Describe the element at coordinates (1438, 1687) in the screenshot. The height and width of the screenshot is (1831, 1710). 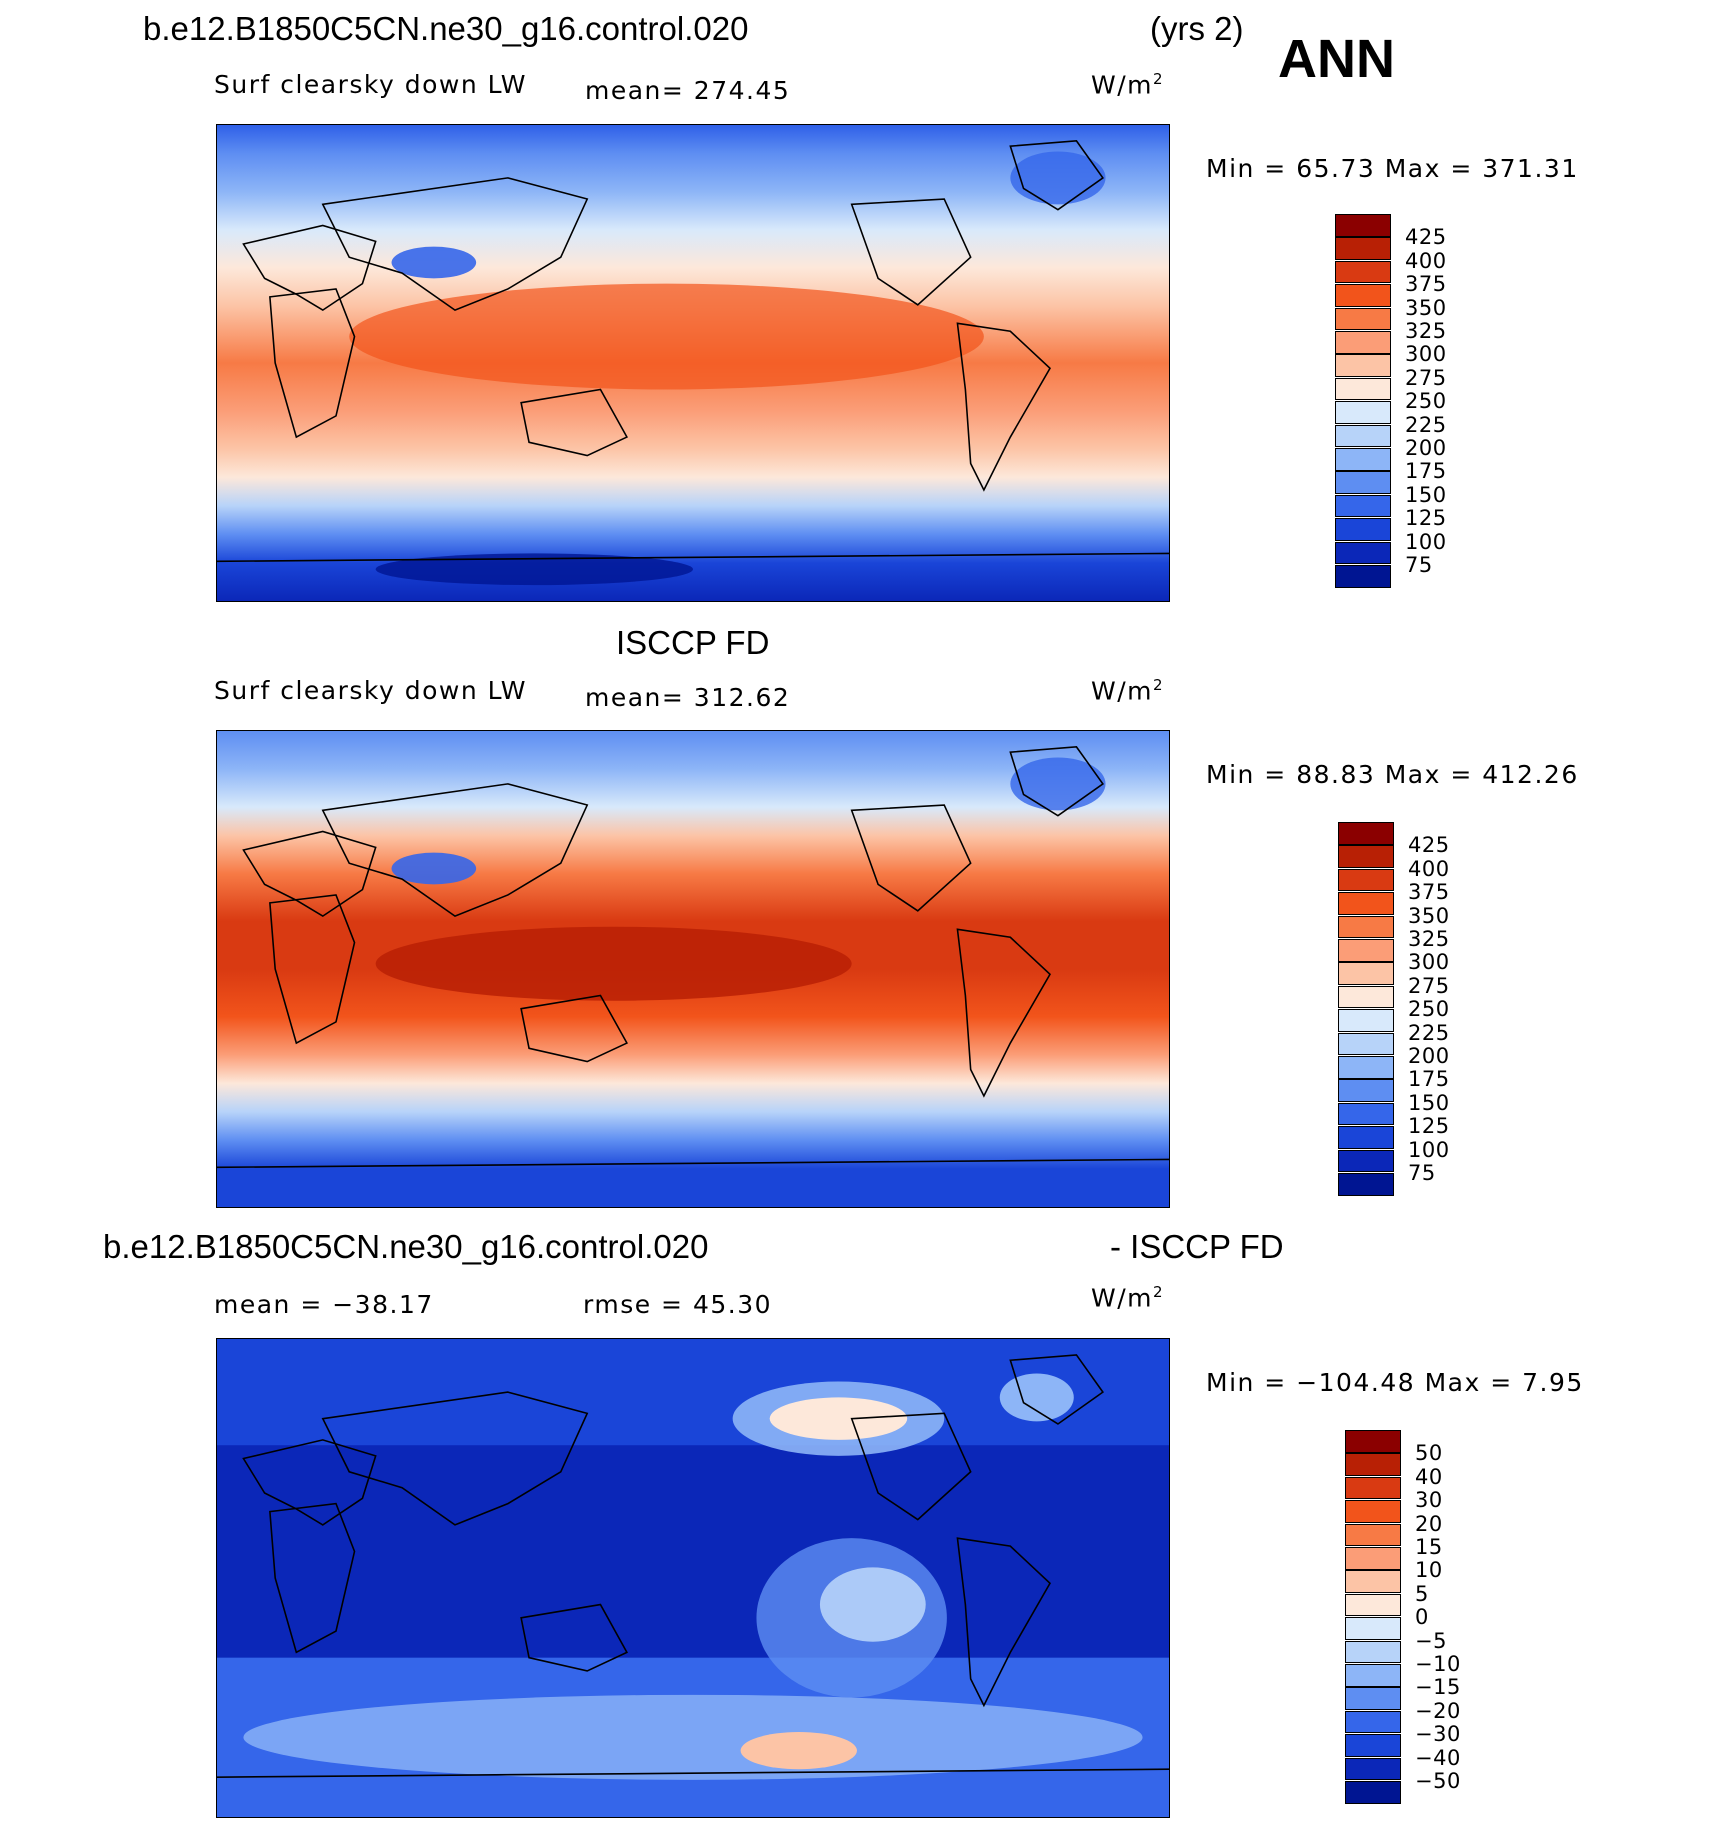
I see `colorbar-tick-label: −15` at that location.